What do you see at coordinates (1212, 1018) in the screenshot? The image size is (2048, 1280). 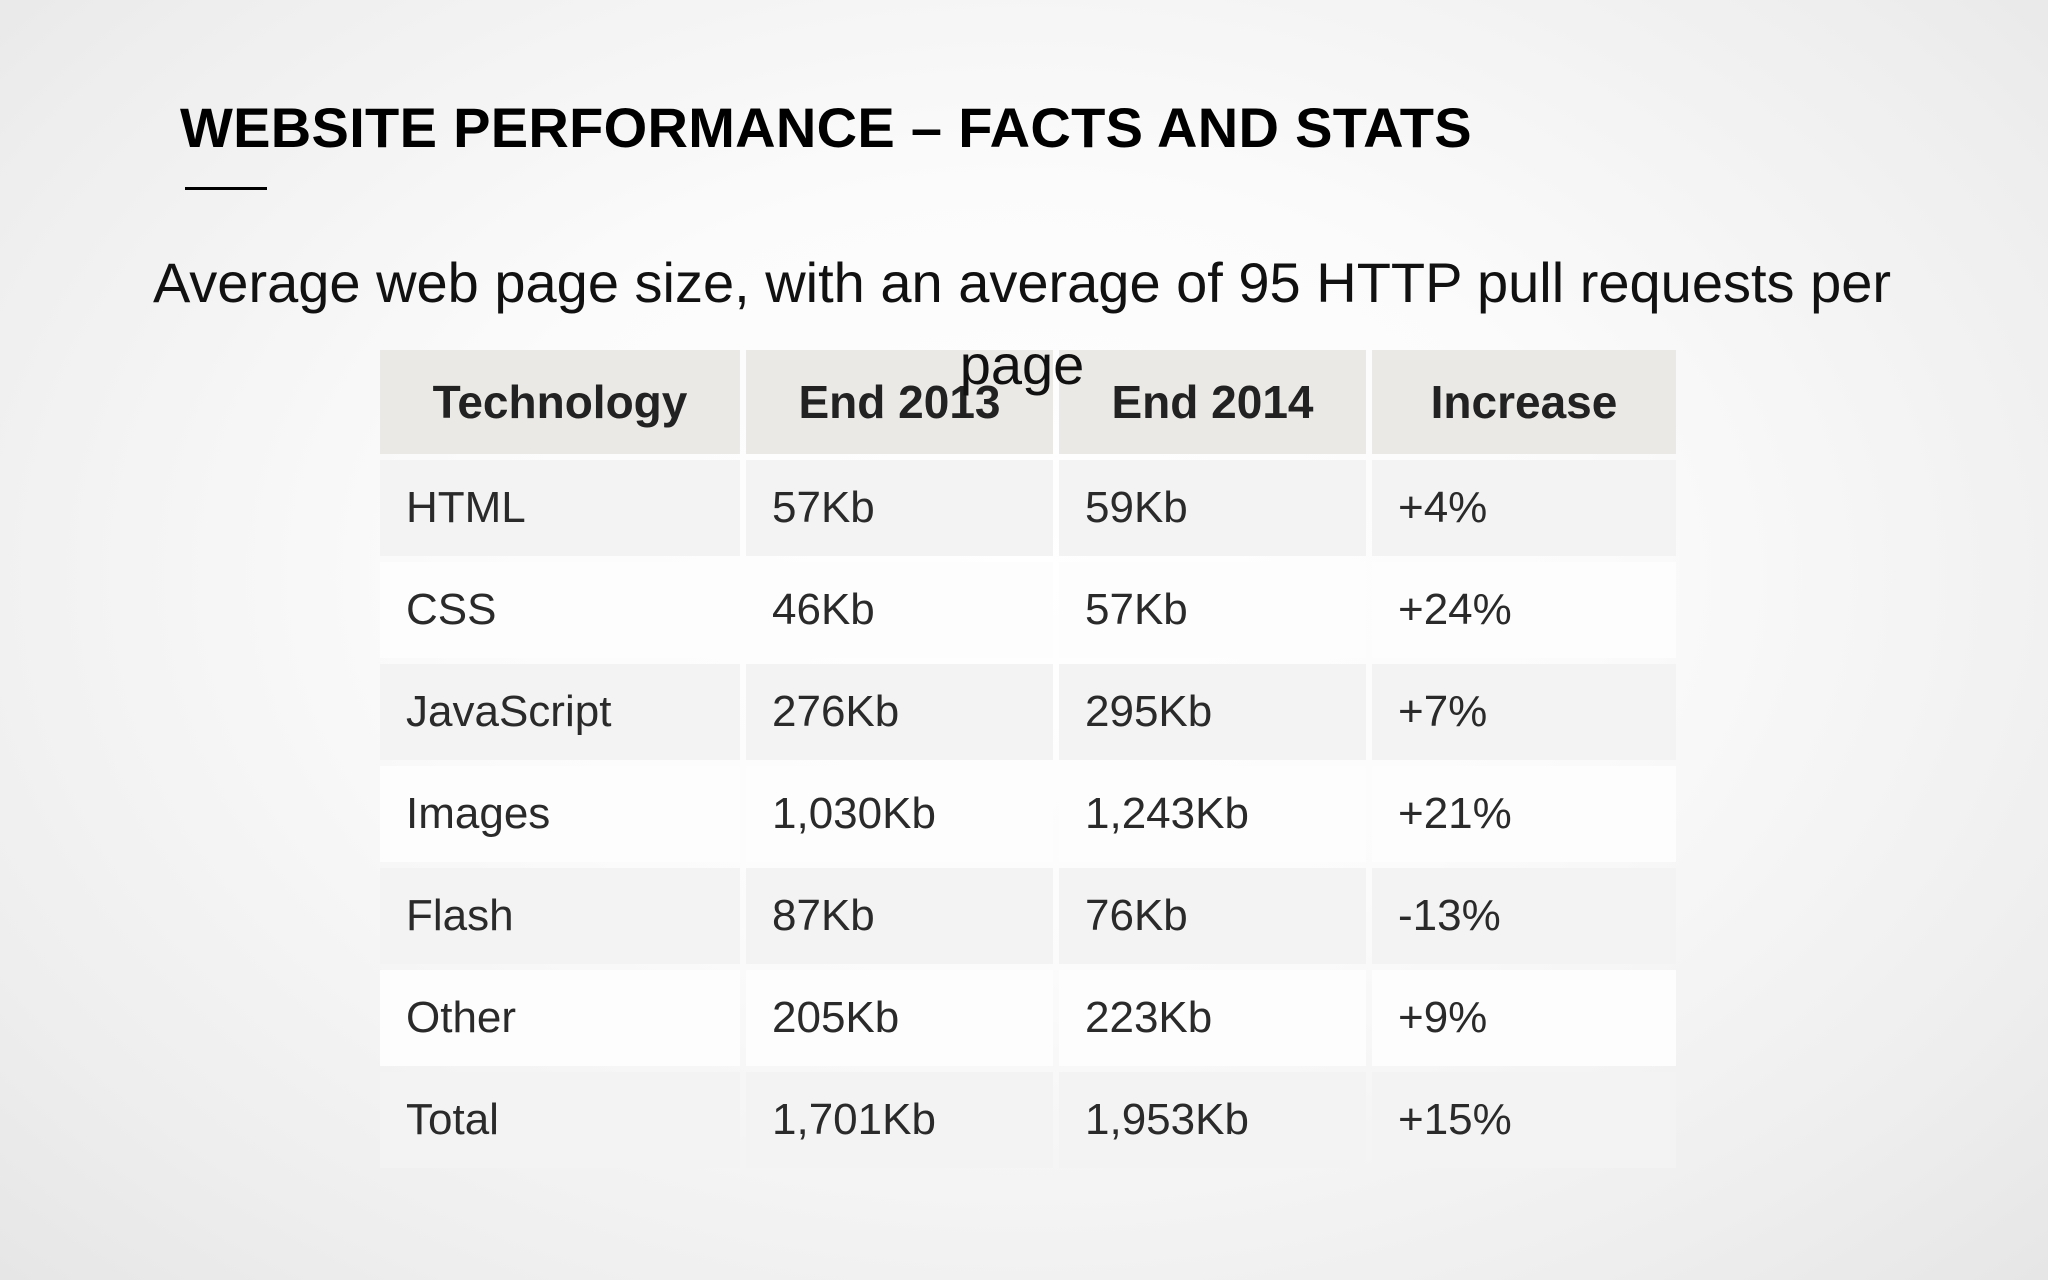 I see `end-2014-cell: 223Kb` at bounding box center [1212, 1018].